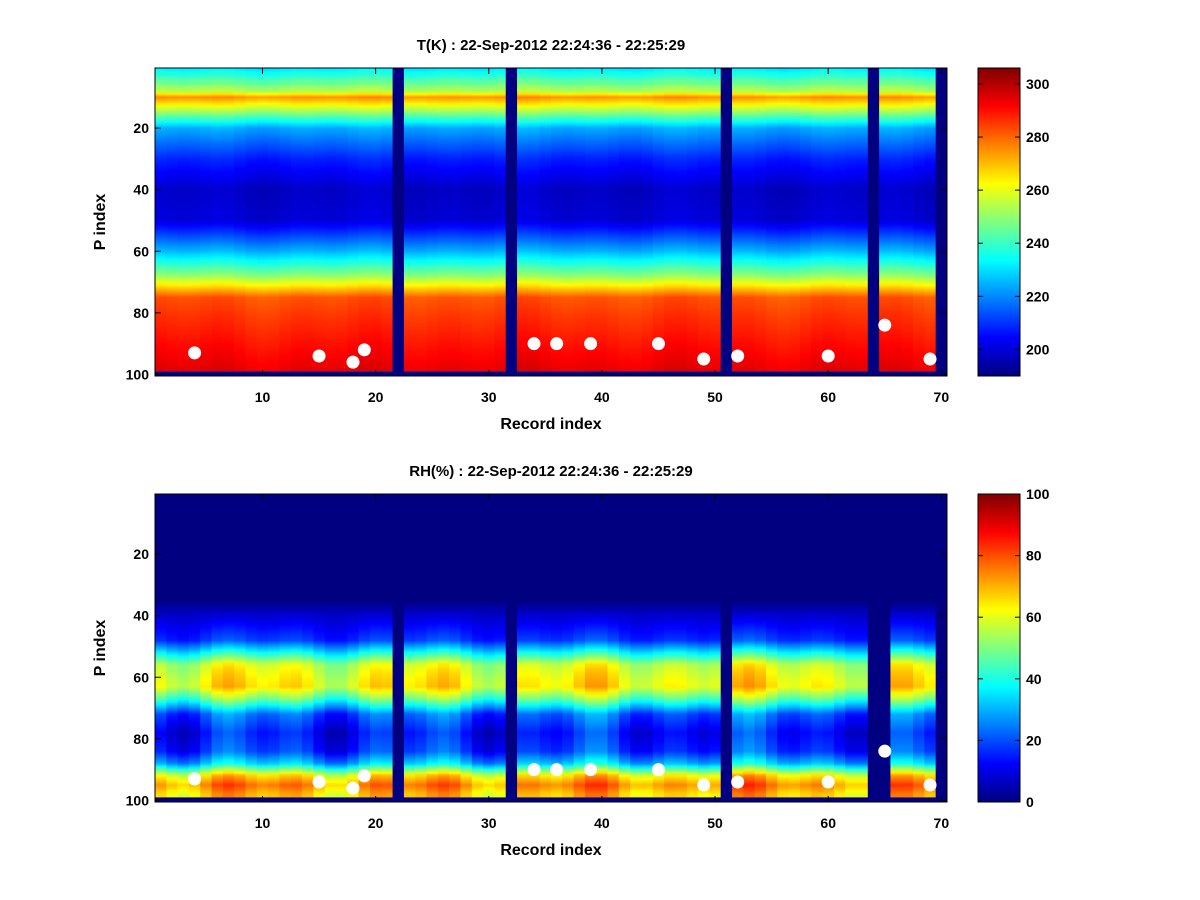  I want to click on y-tick-label: 40, so click(141, 190).